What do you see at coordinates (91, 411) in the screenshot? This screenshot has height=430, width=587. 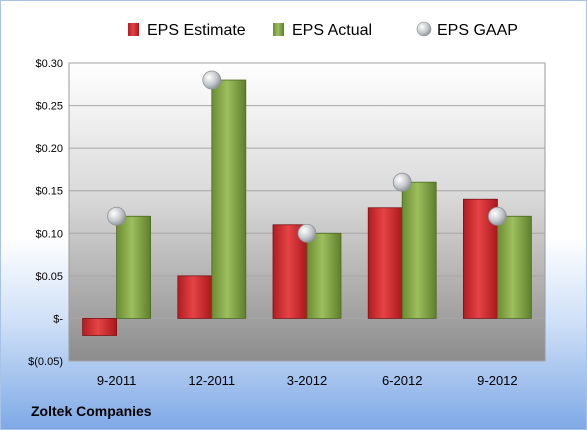 I see `company-name: Zoltek Companies` at bounding box center [91, 411].